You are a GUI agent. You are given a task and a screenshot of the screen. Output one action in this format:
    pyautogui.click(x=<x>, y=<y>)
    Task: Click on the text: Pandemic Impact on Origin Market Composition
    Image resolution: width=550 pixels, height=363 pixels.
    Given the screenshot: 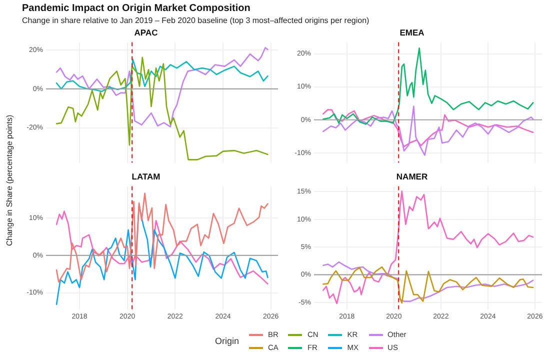 What is the action you would take?
    pyautogui.click(x=137, y=8)
    